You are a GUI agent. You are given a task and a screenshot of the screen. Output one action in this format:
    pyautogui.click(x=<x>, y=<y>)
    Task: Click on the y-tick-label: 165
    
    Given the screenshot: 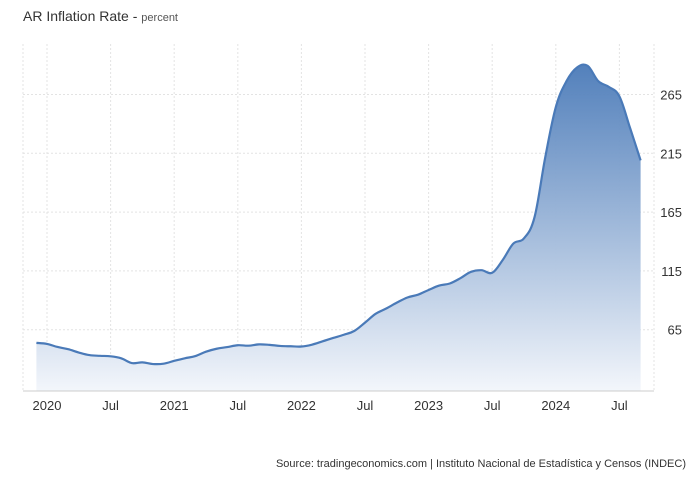 What is the action you would take?
    pyautogui.click(x=671, y=212)
    